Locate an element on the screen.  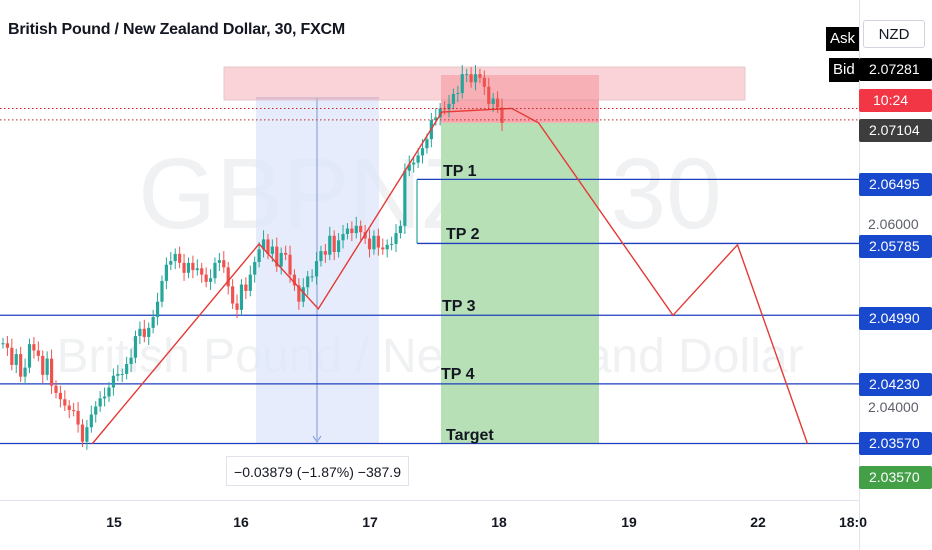
watermark-name: British Pound / New Zealand Dollar is located at coordinates (429, 356).